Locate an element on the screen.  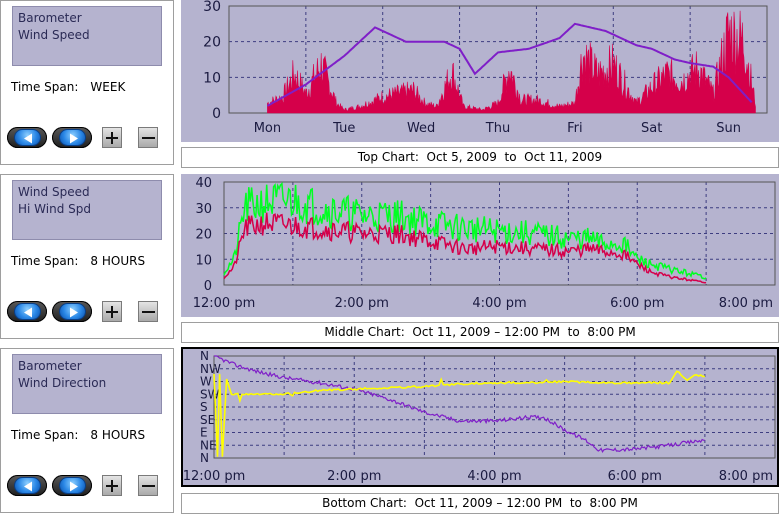
x-tick-label: Fri is located at coordinates (575, 128).